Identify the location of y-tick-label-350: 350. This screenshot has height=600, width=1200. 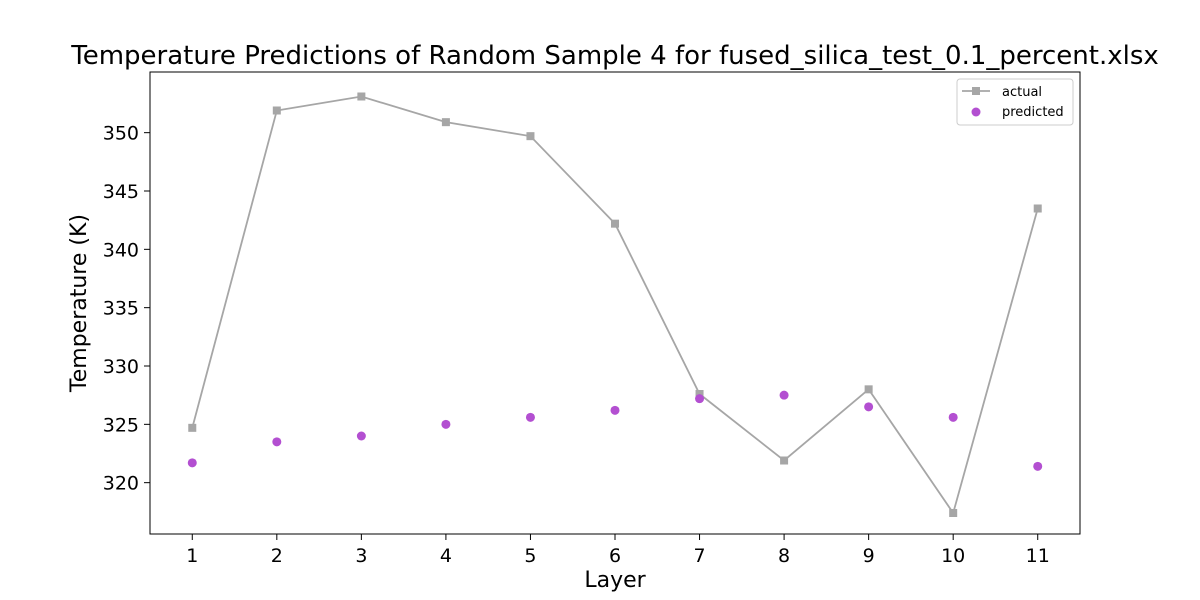
(121, 134).